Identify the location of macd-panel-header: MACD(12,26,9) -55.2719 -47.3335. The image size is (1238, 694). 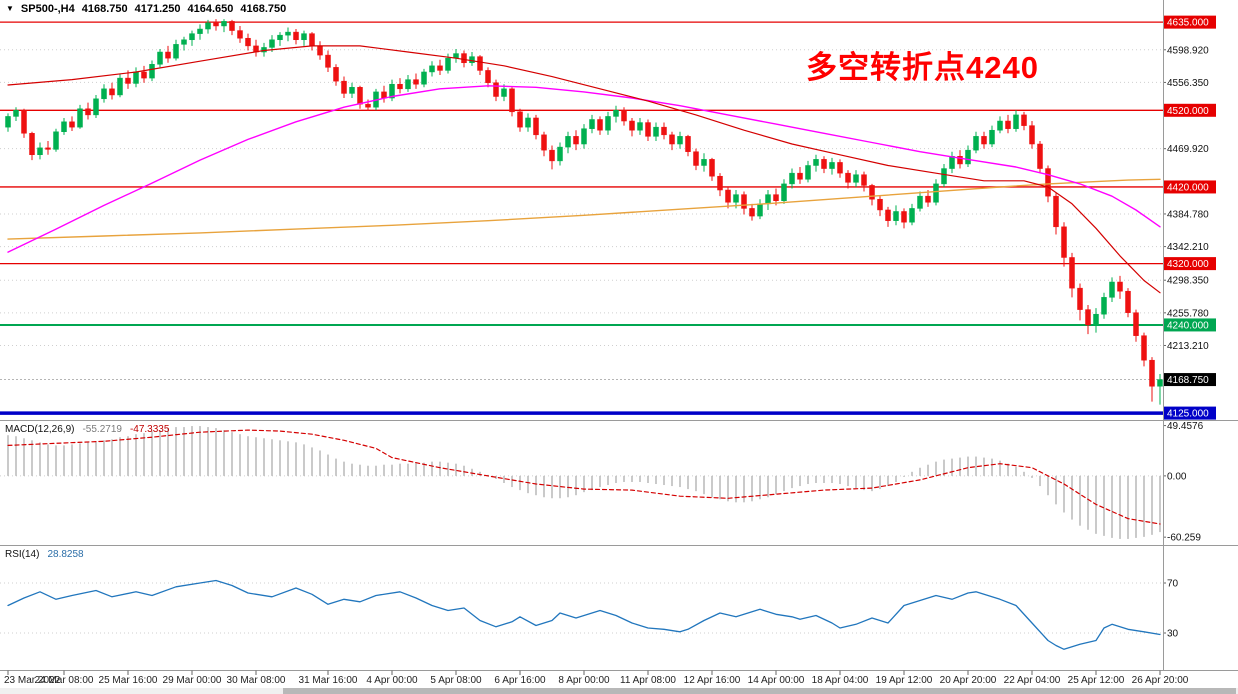
(87, 429).